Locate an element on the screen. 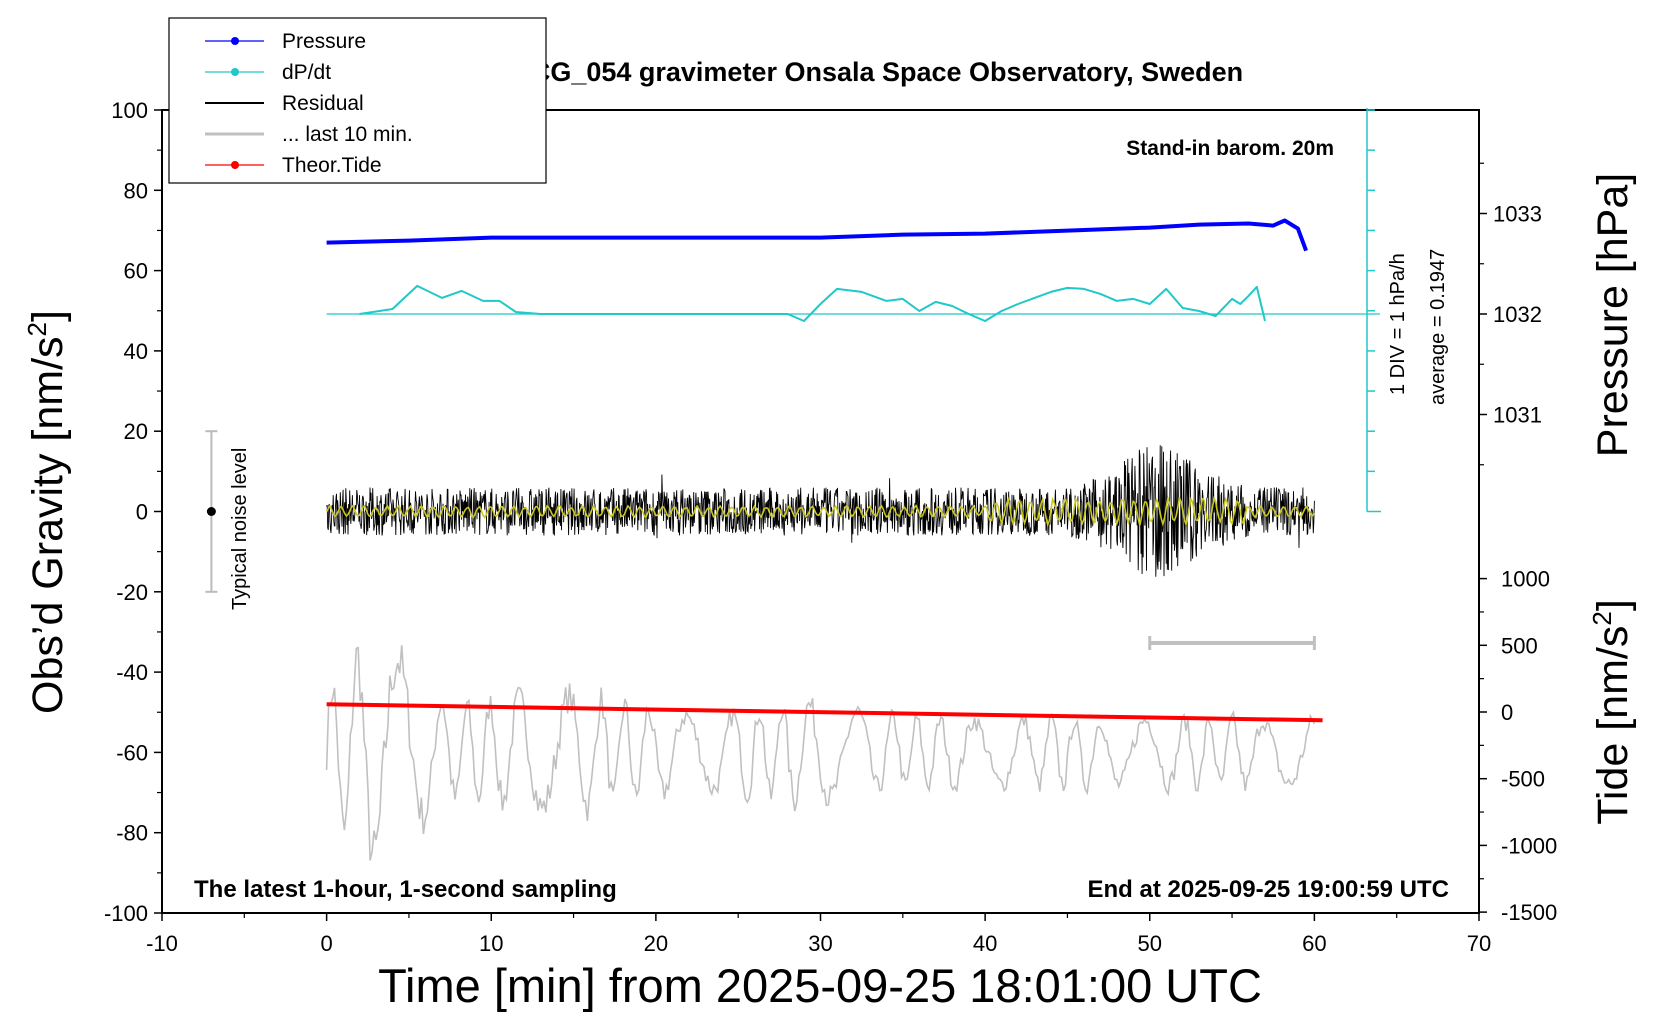 The image size is (1660, 1020). bottom-left-note: The latest 1-hour, 1-second sampling is located at coordinates (405, 889).